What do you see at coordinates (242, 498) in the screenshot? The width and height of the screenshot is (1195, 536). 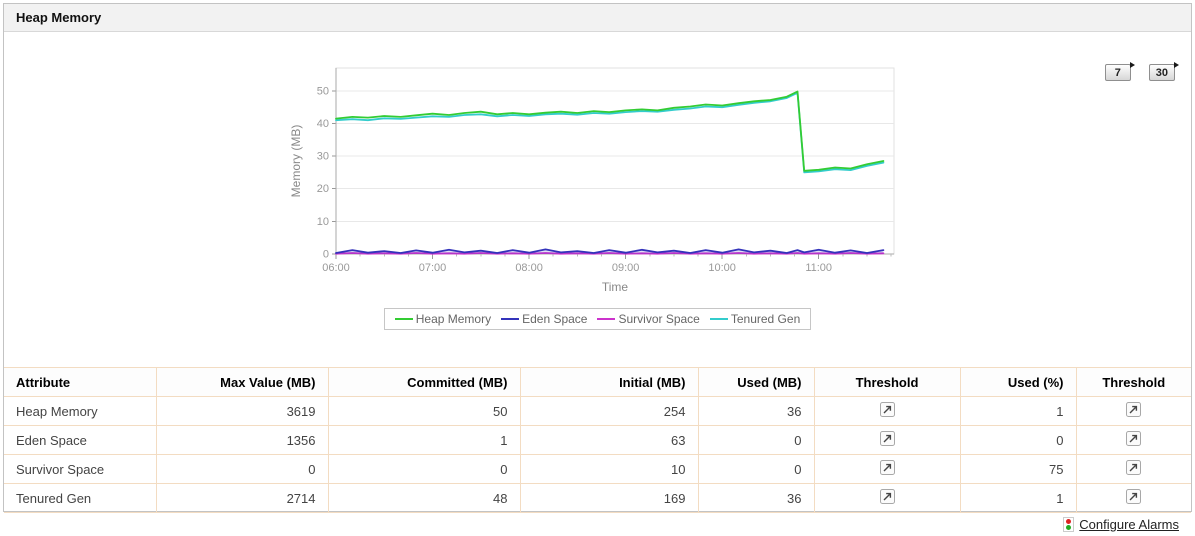 I see `cell-max_value: 2714` at bounding box center [242, 498].